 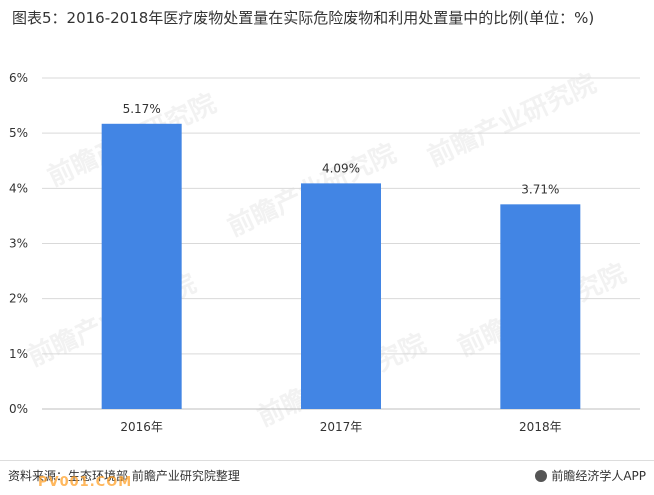 What do you see at coordinates (341, 168) in the screenshot?
I see `data-label: 4.09%` at bounding box center [341, 168].